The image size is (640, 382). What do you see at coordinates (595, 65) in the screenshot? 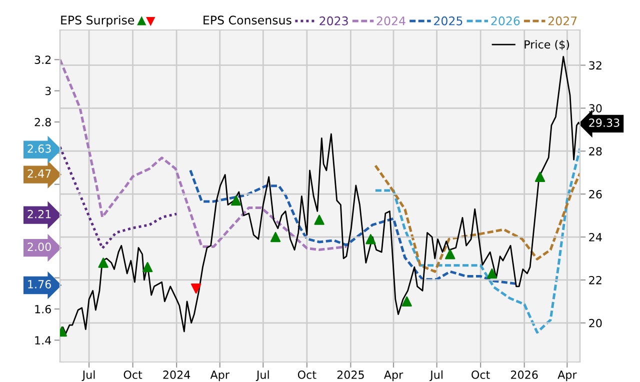
I see `y2-tick-label: 32` at bounding box center [595, 65].